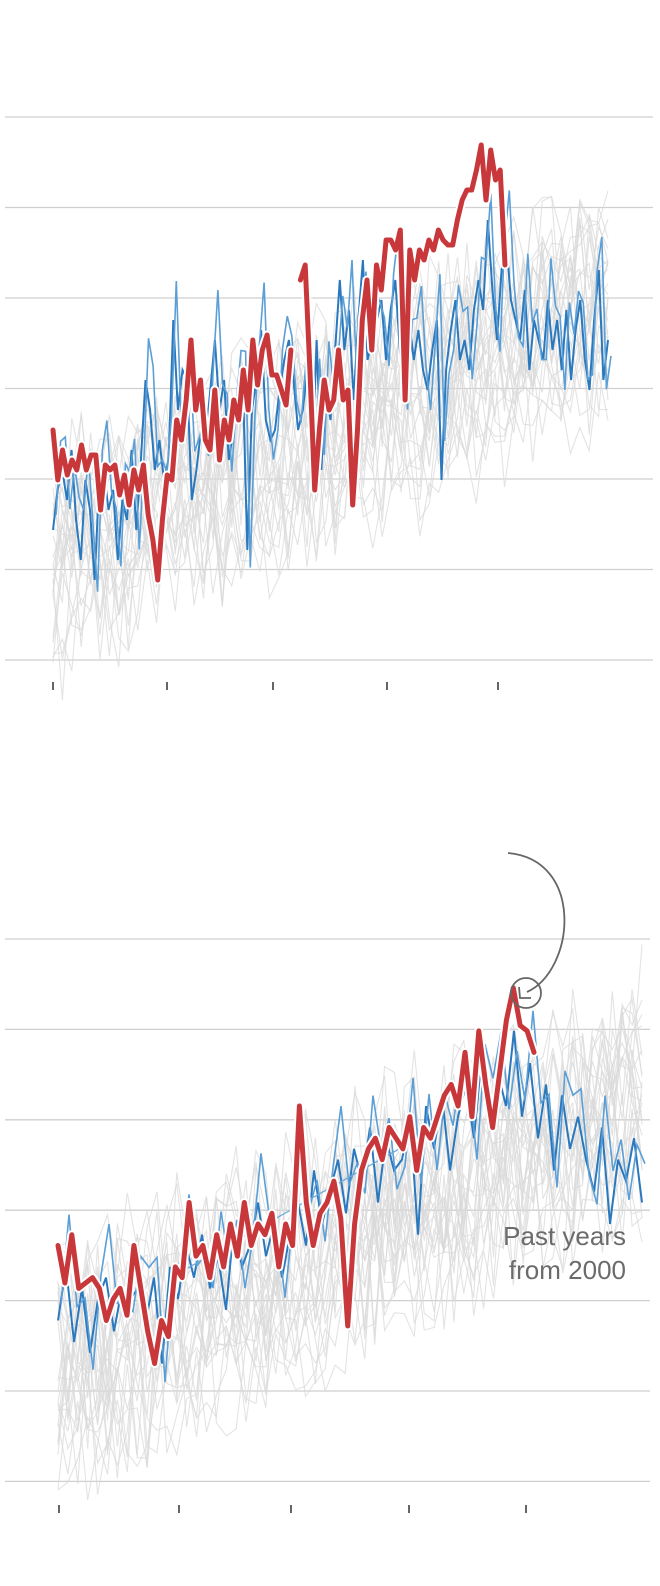 The image size is (660, 1586). I want to click on annotation-circle, so click(526, 993).